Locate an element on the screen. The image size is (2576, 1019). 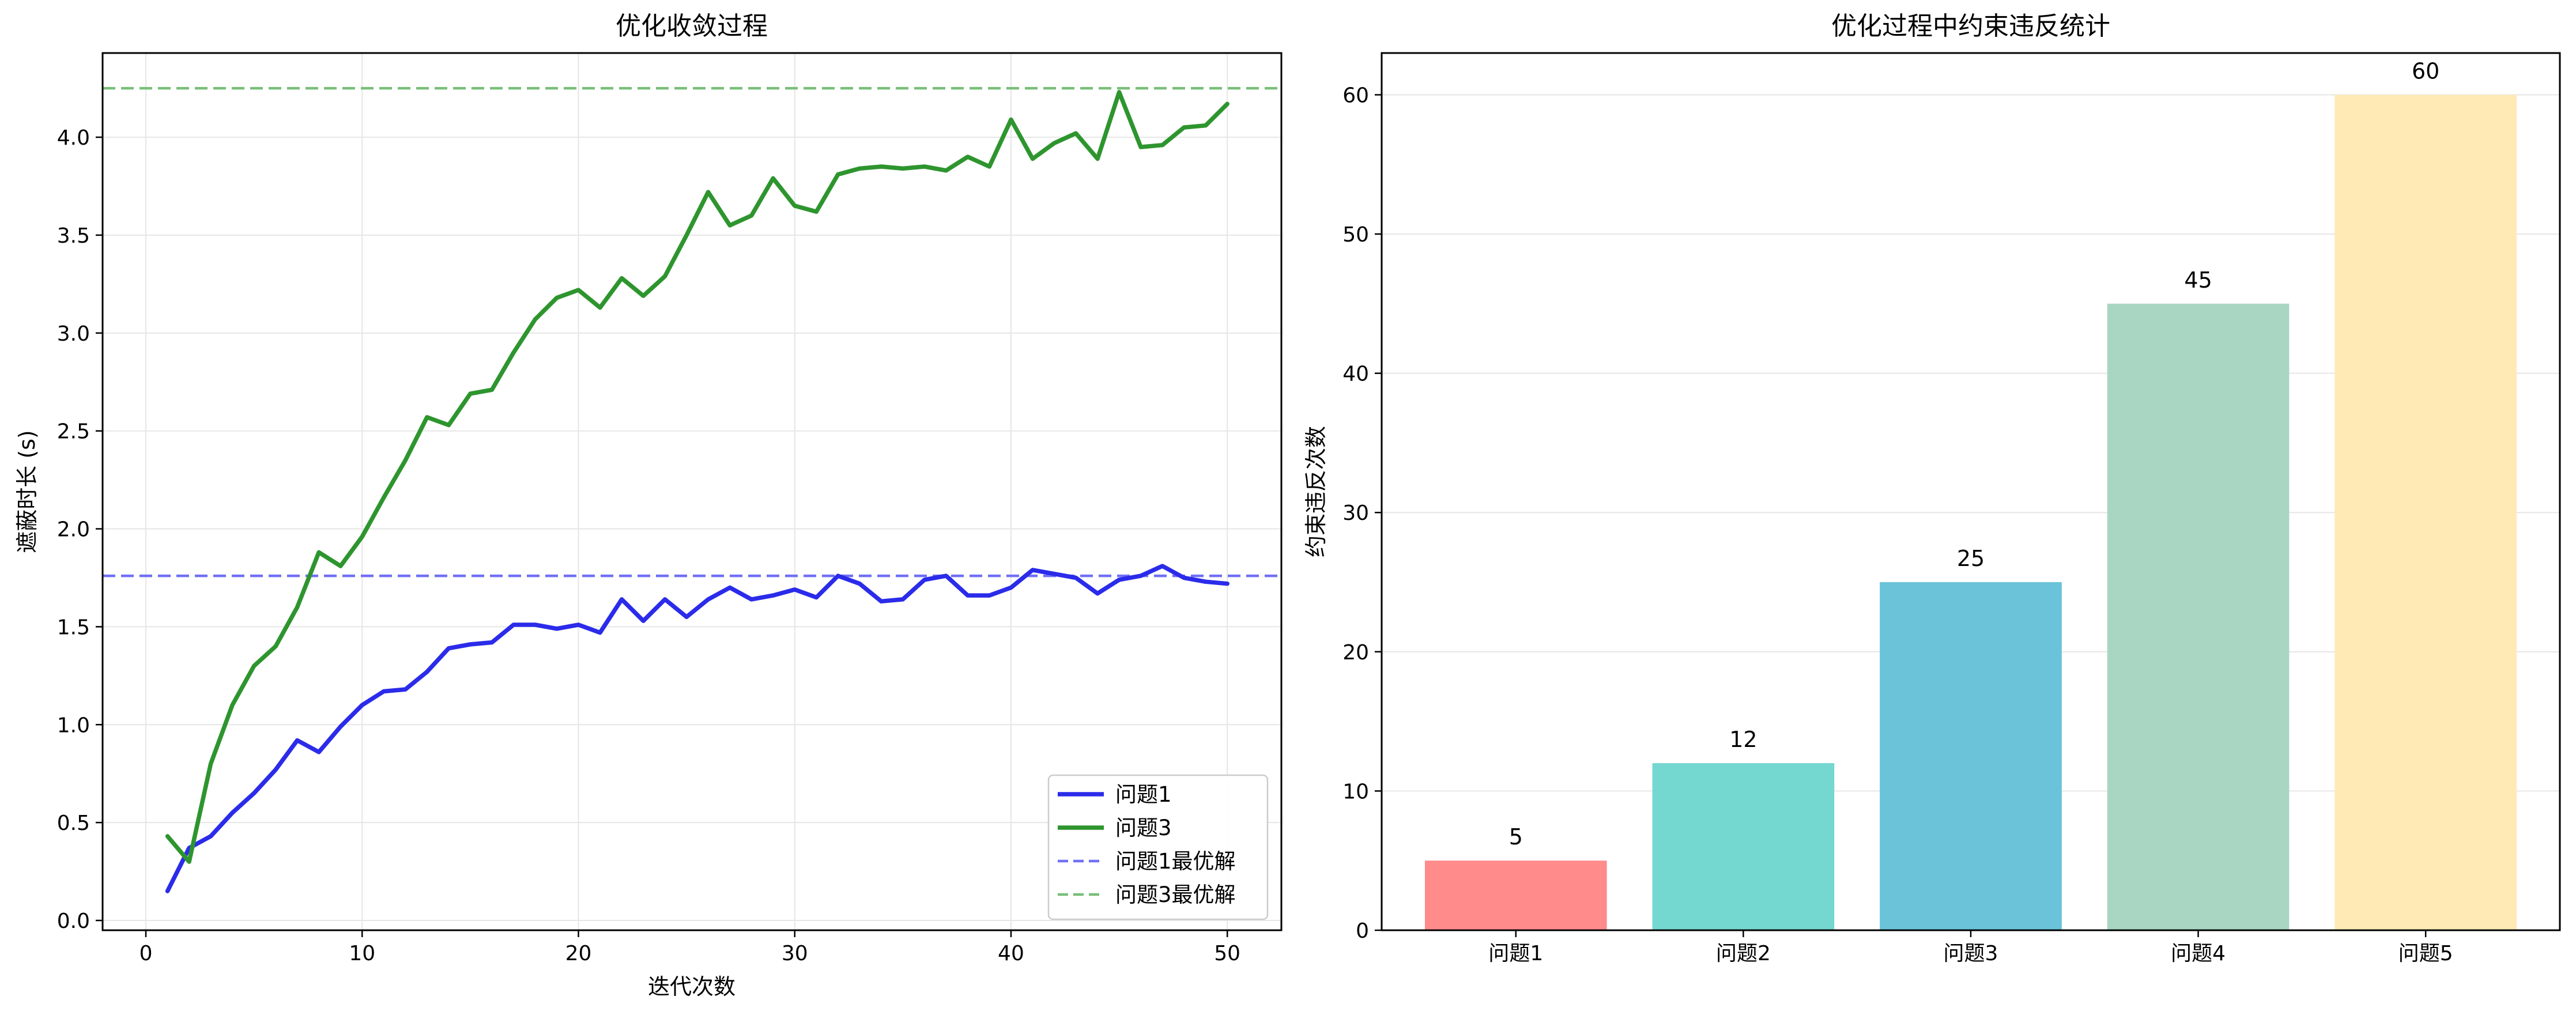
x-tick-label: 问题5 is located at coordinates (2425, 953).